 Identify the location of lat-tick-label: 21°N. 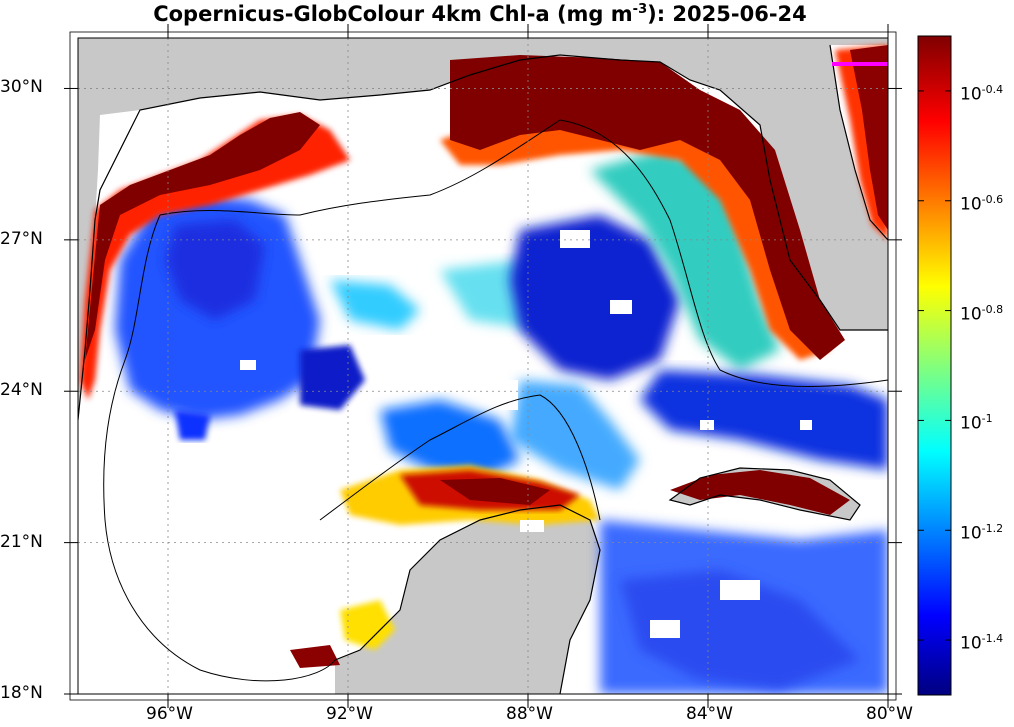
(21, 541).